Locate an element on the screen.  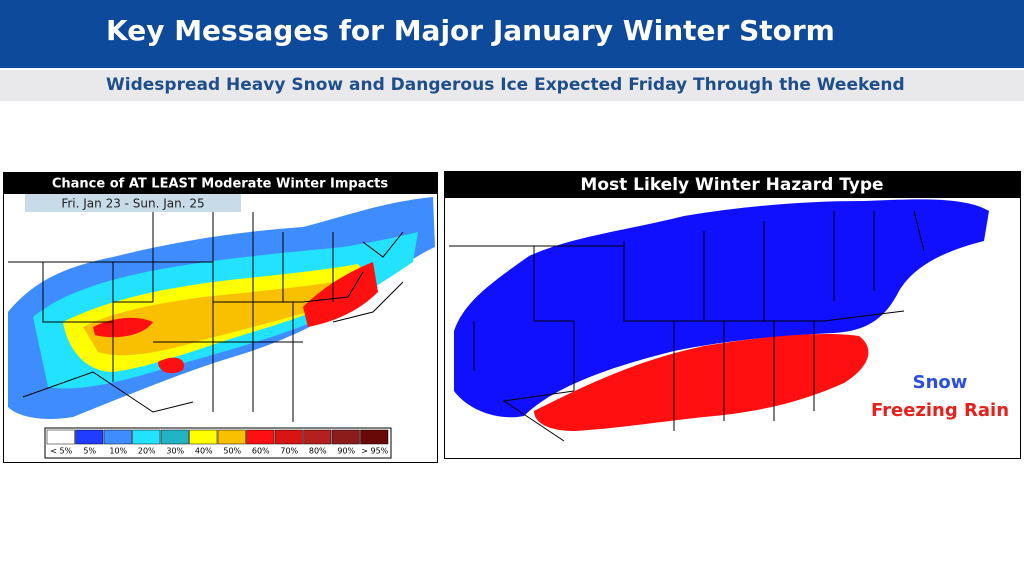
map-title: Most Likely Winter Hazard Type is located at coordinates (731, 185).